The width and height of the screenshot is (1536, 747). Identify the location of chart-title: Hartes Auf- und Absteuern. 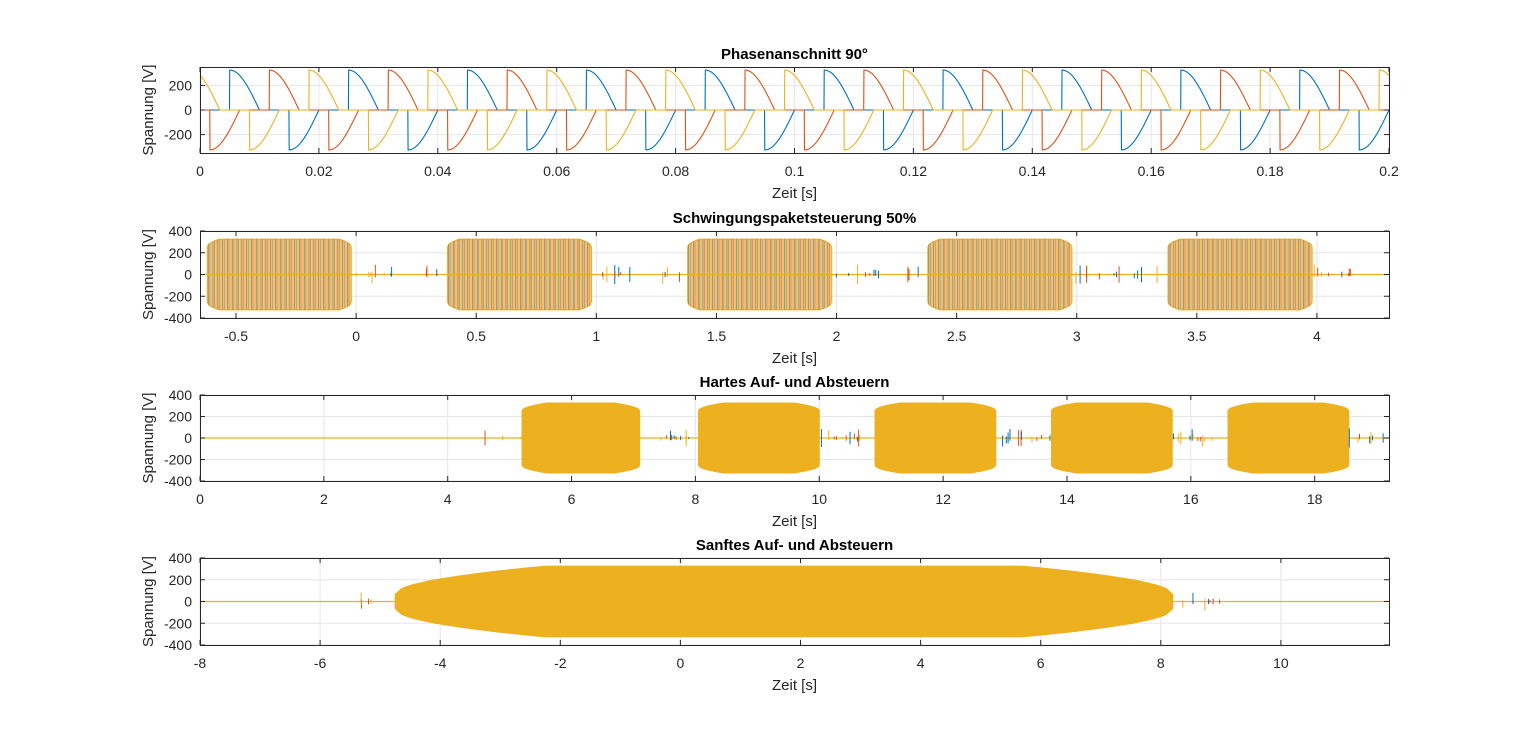
(795, 382).